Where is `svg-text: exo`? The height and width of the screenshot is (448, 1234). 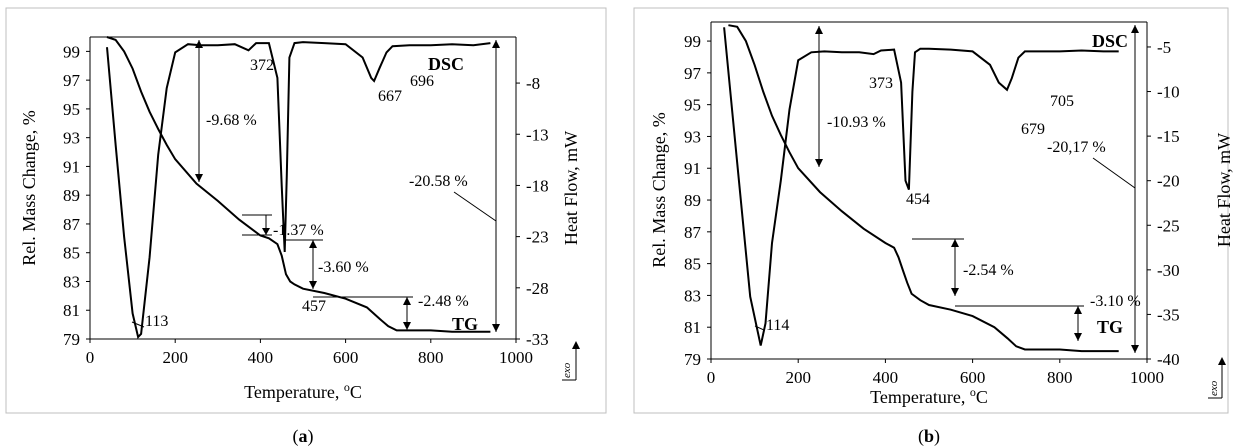 svg-text: exo is located at coordinates (567, 370).